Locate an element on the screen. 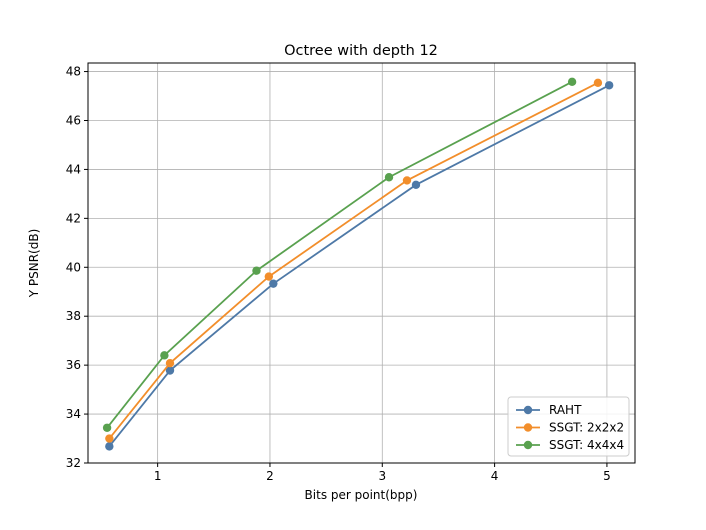 The height and width of the screenshot is (530, 706). legend: RAHT SSGT: 2x2x2 SSGT: 4x4x4 is located at coordinates (568, 426).